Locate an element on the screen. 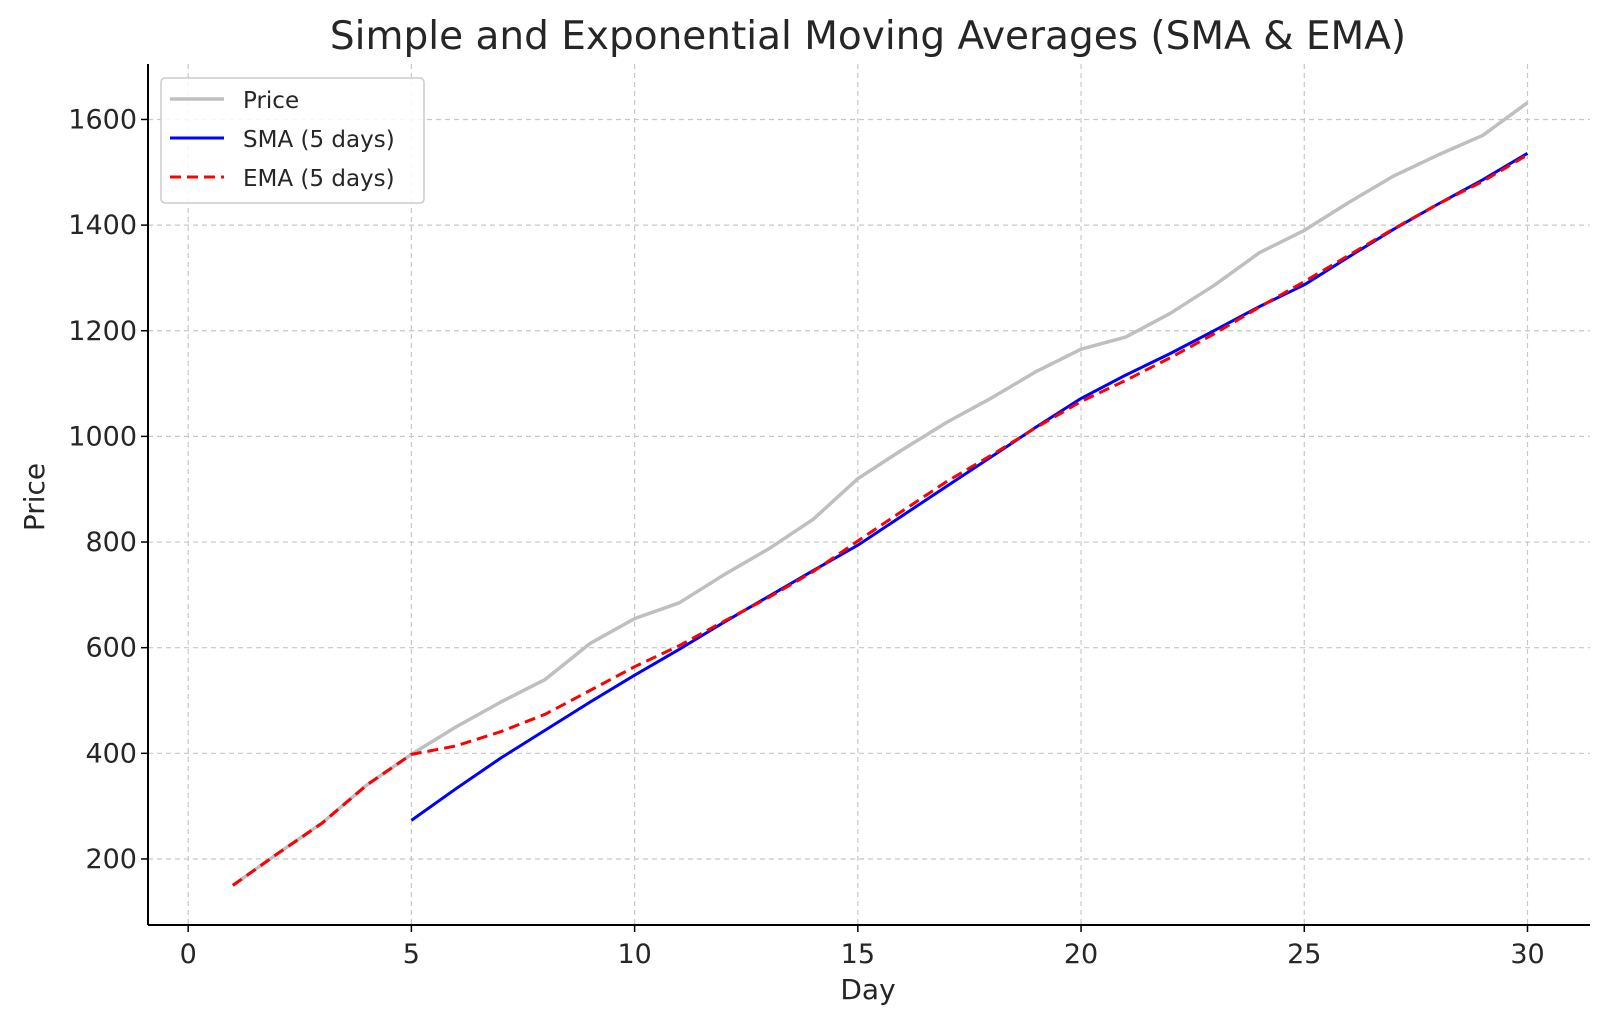 This screenshot has height=1019, width=1600. x-tick-label: 15 is located at coordinates (858, 954).